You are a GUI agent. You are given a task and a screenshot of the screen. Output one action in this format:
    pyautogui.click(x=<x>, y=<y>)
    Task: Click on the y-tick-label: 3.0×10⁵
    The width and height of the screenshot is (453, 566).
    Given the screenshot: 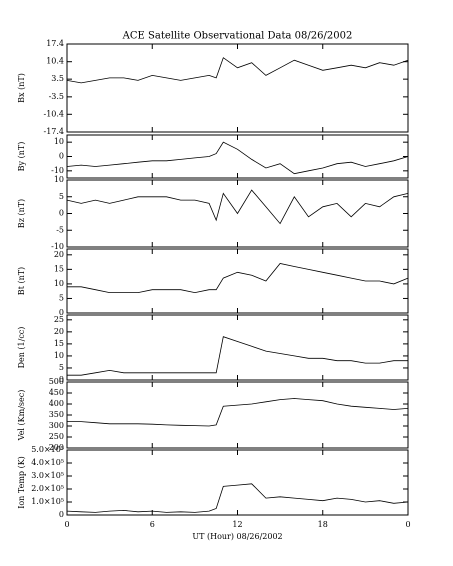 What is the action you would take?
    pyautogui.click(x=47, y=475)
    